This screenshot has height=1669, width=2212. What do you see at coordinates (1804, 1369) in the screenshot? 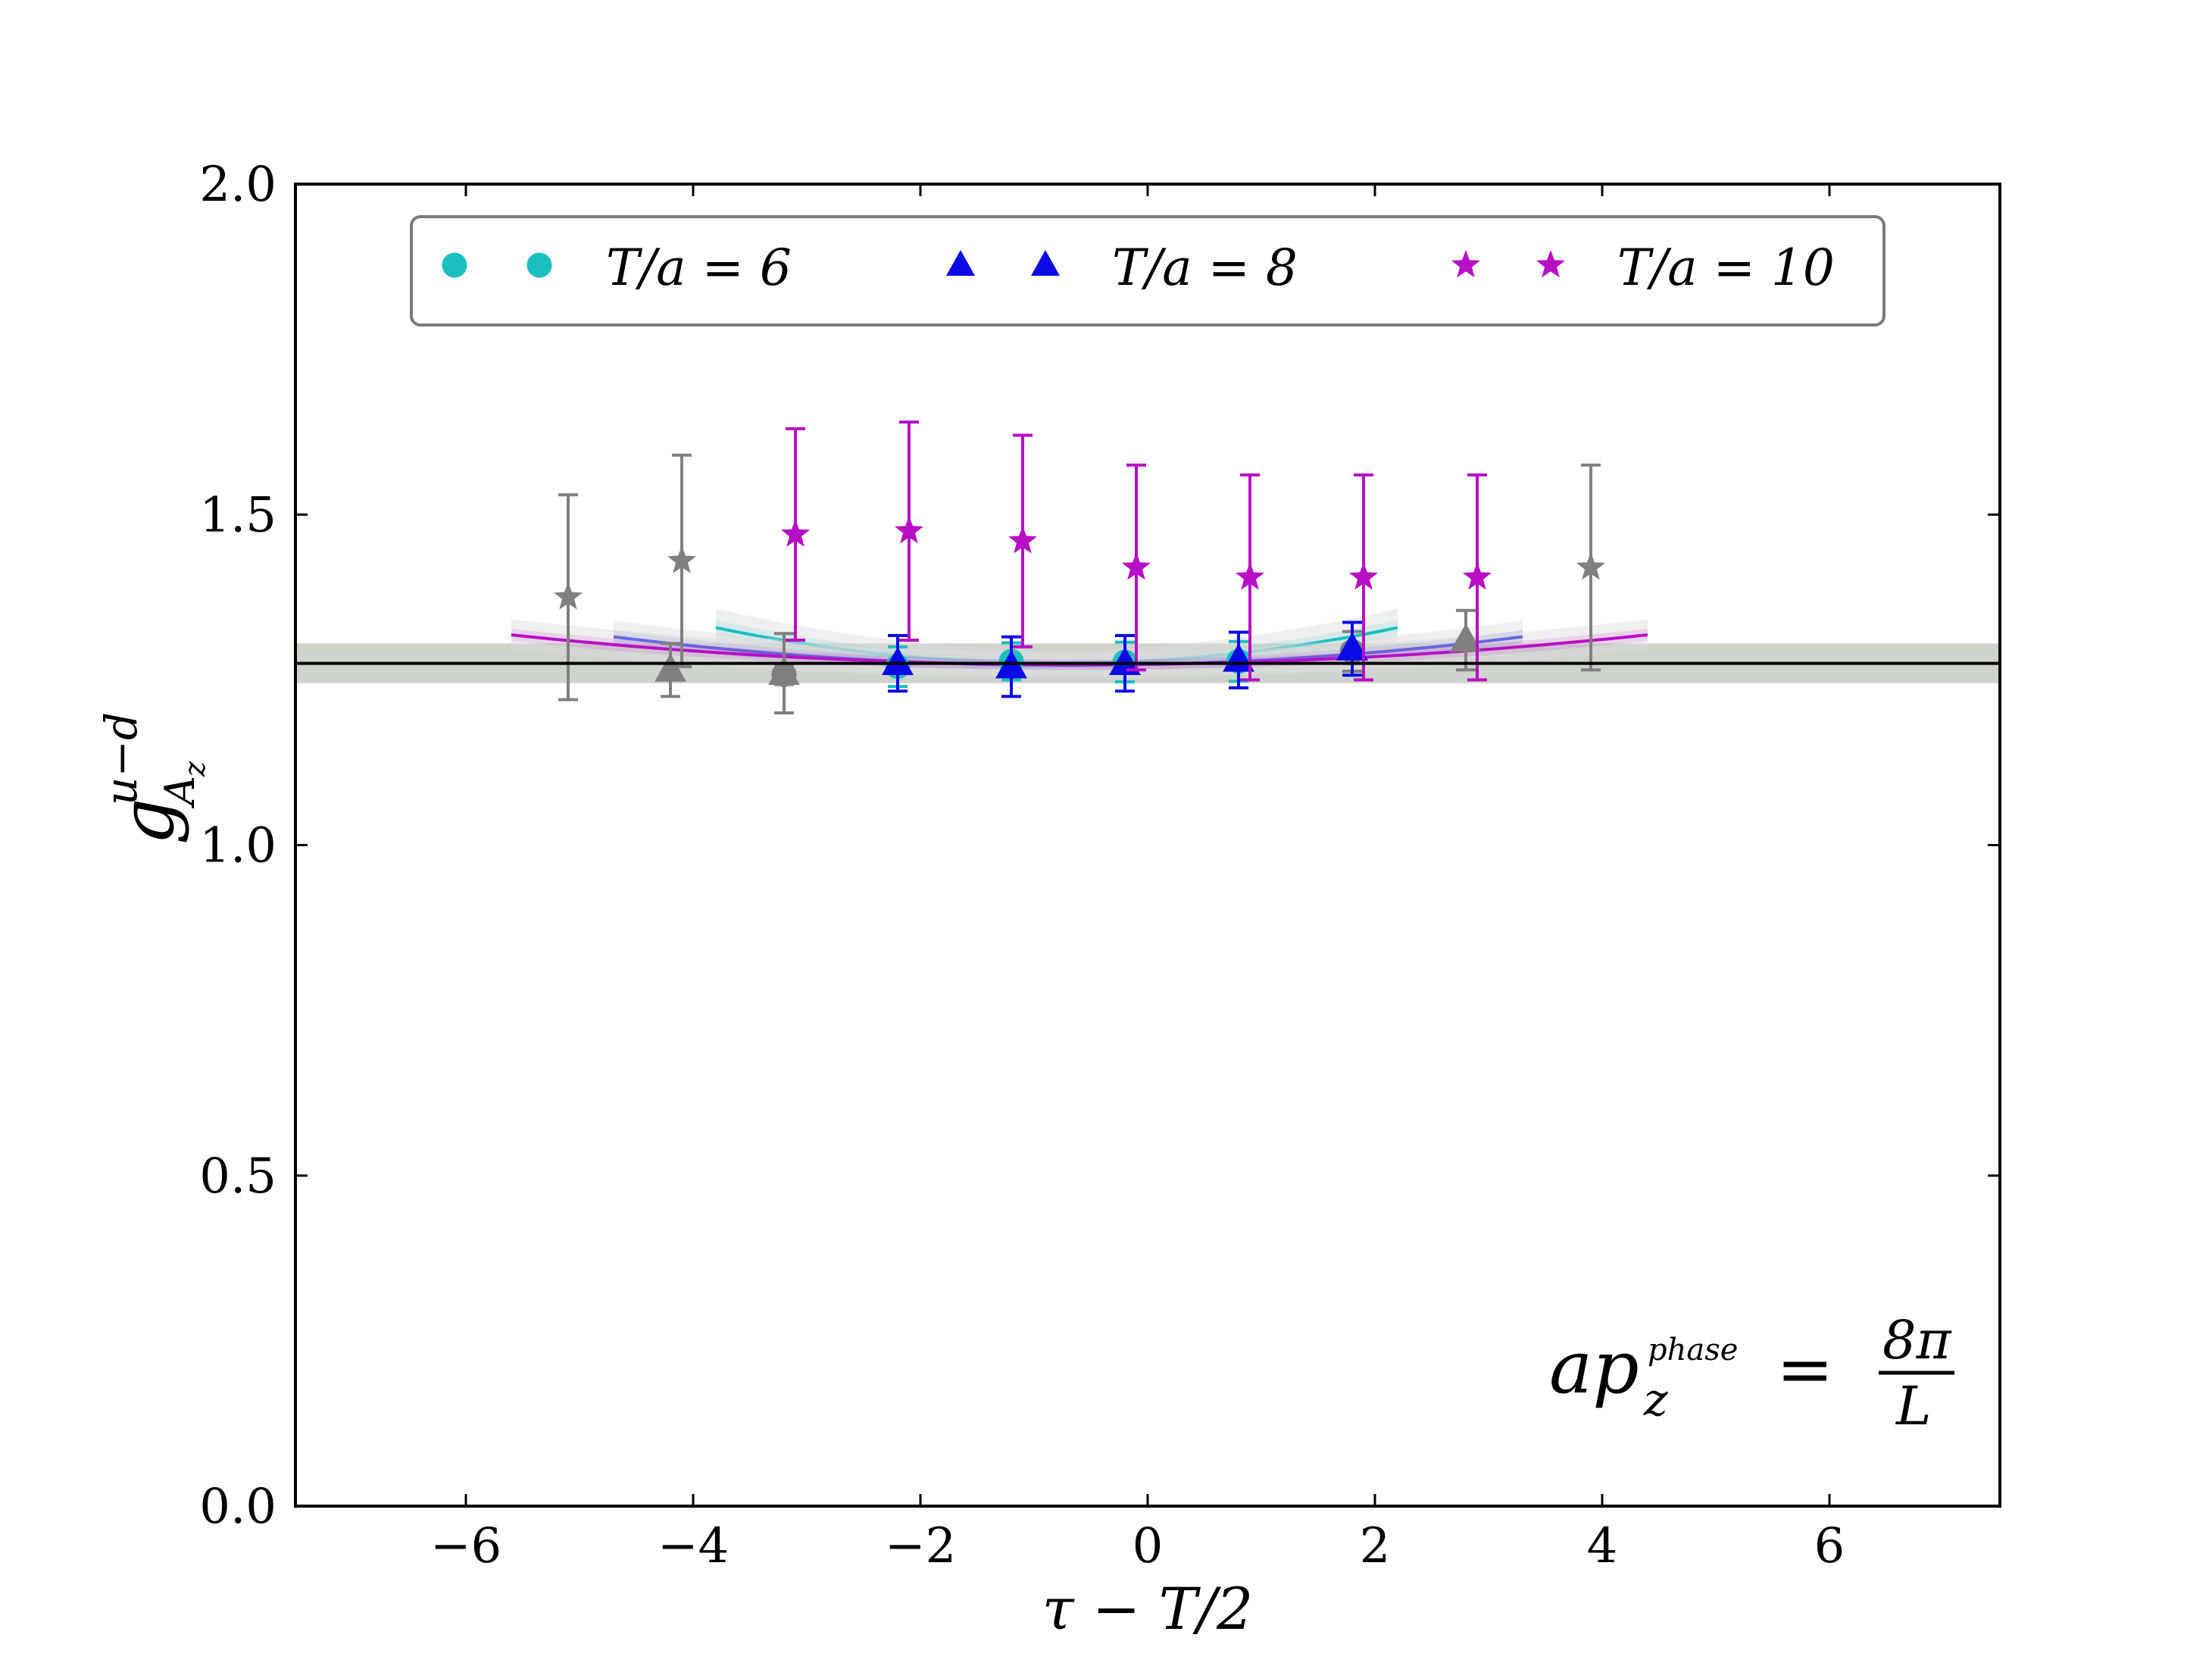
I see `annotation-equals: =` at bounding box center [1804, 1369].